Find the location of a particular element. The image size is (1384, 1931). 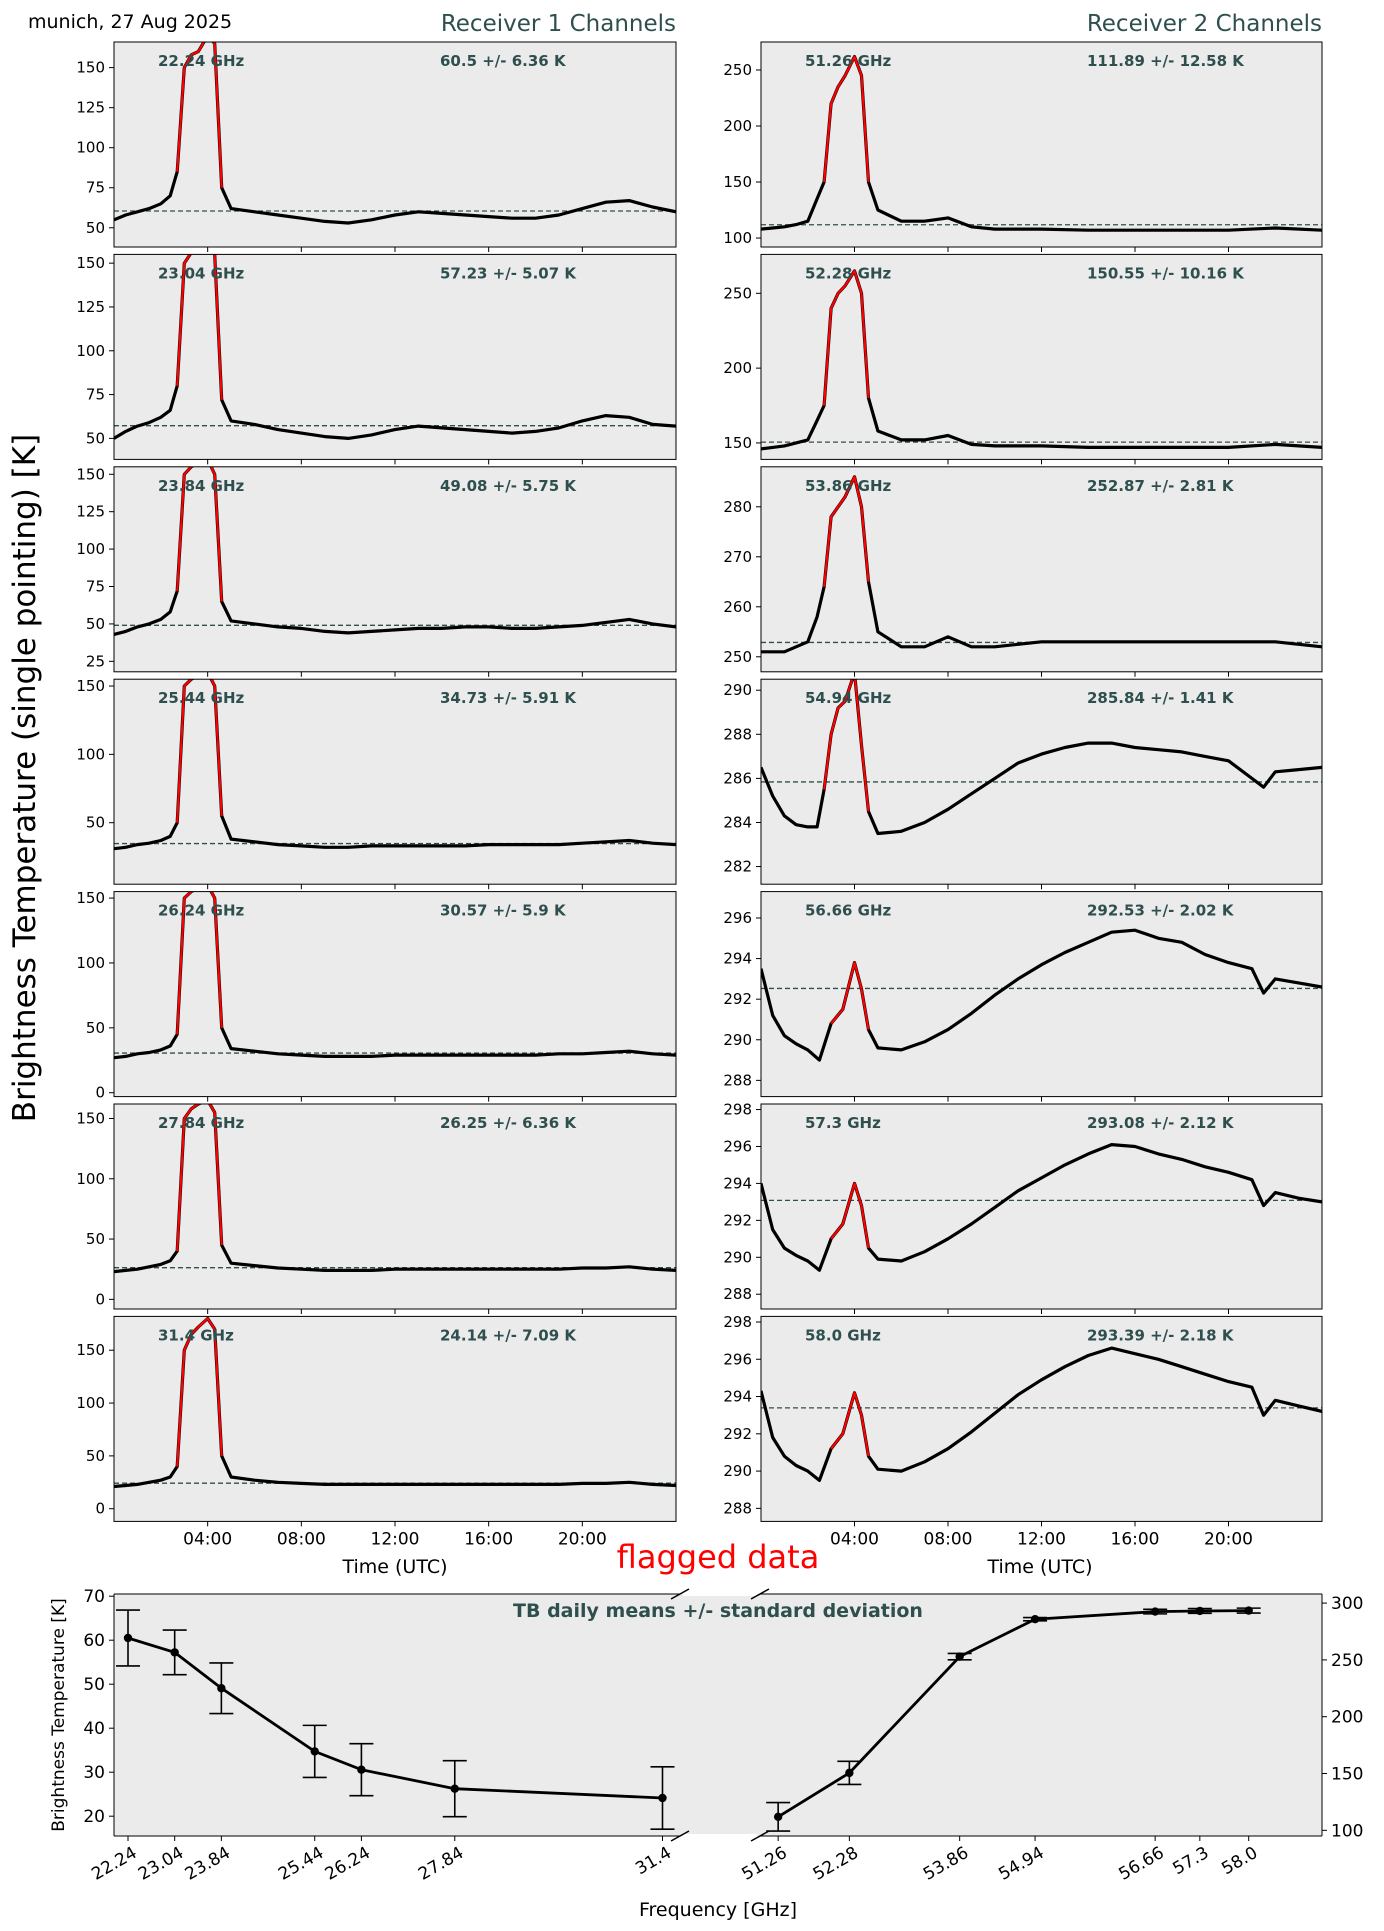

channel-mean-label: 60.5 +/- 6.36 K is located at coordinates (503, 61).